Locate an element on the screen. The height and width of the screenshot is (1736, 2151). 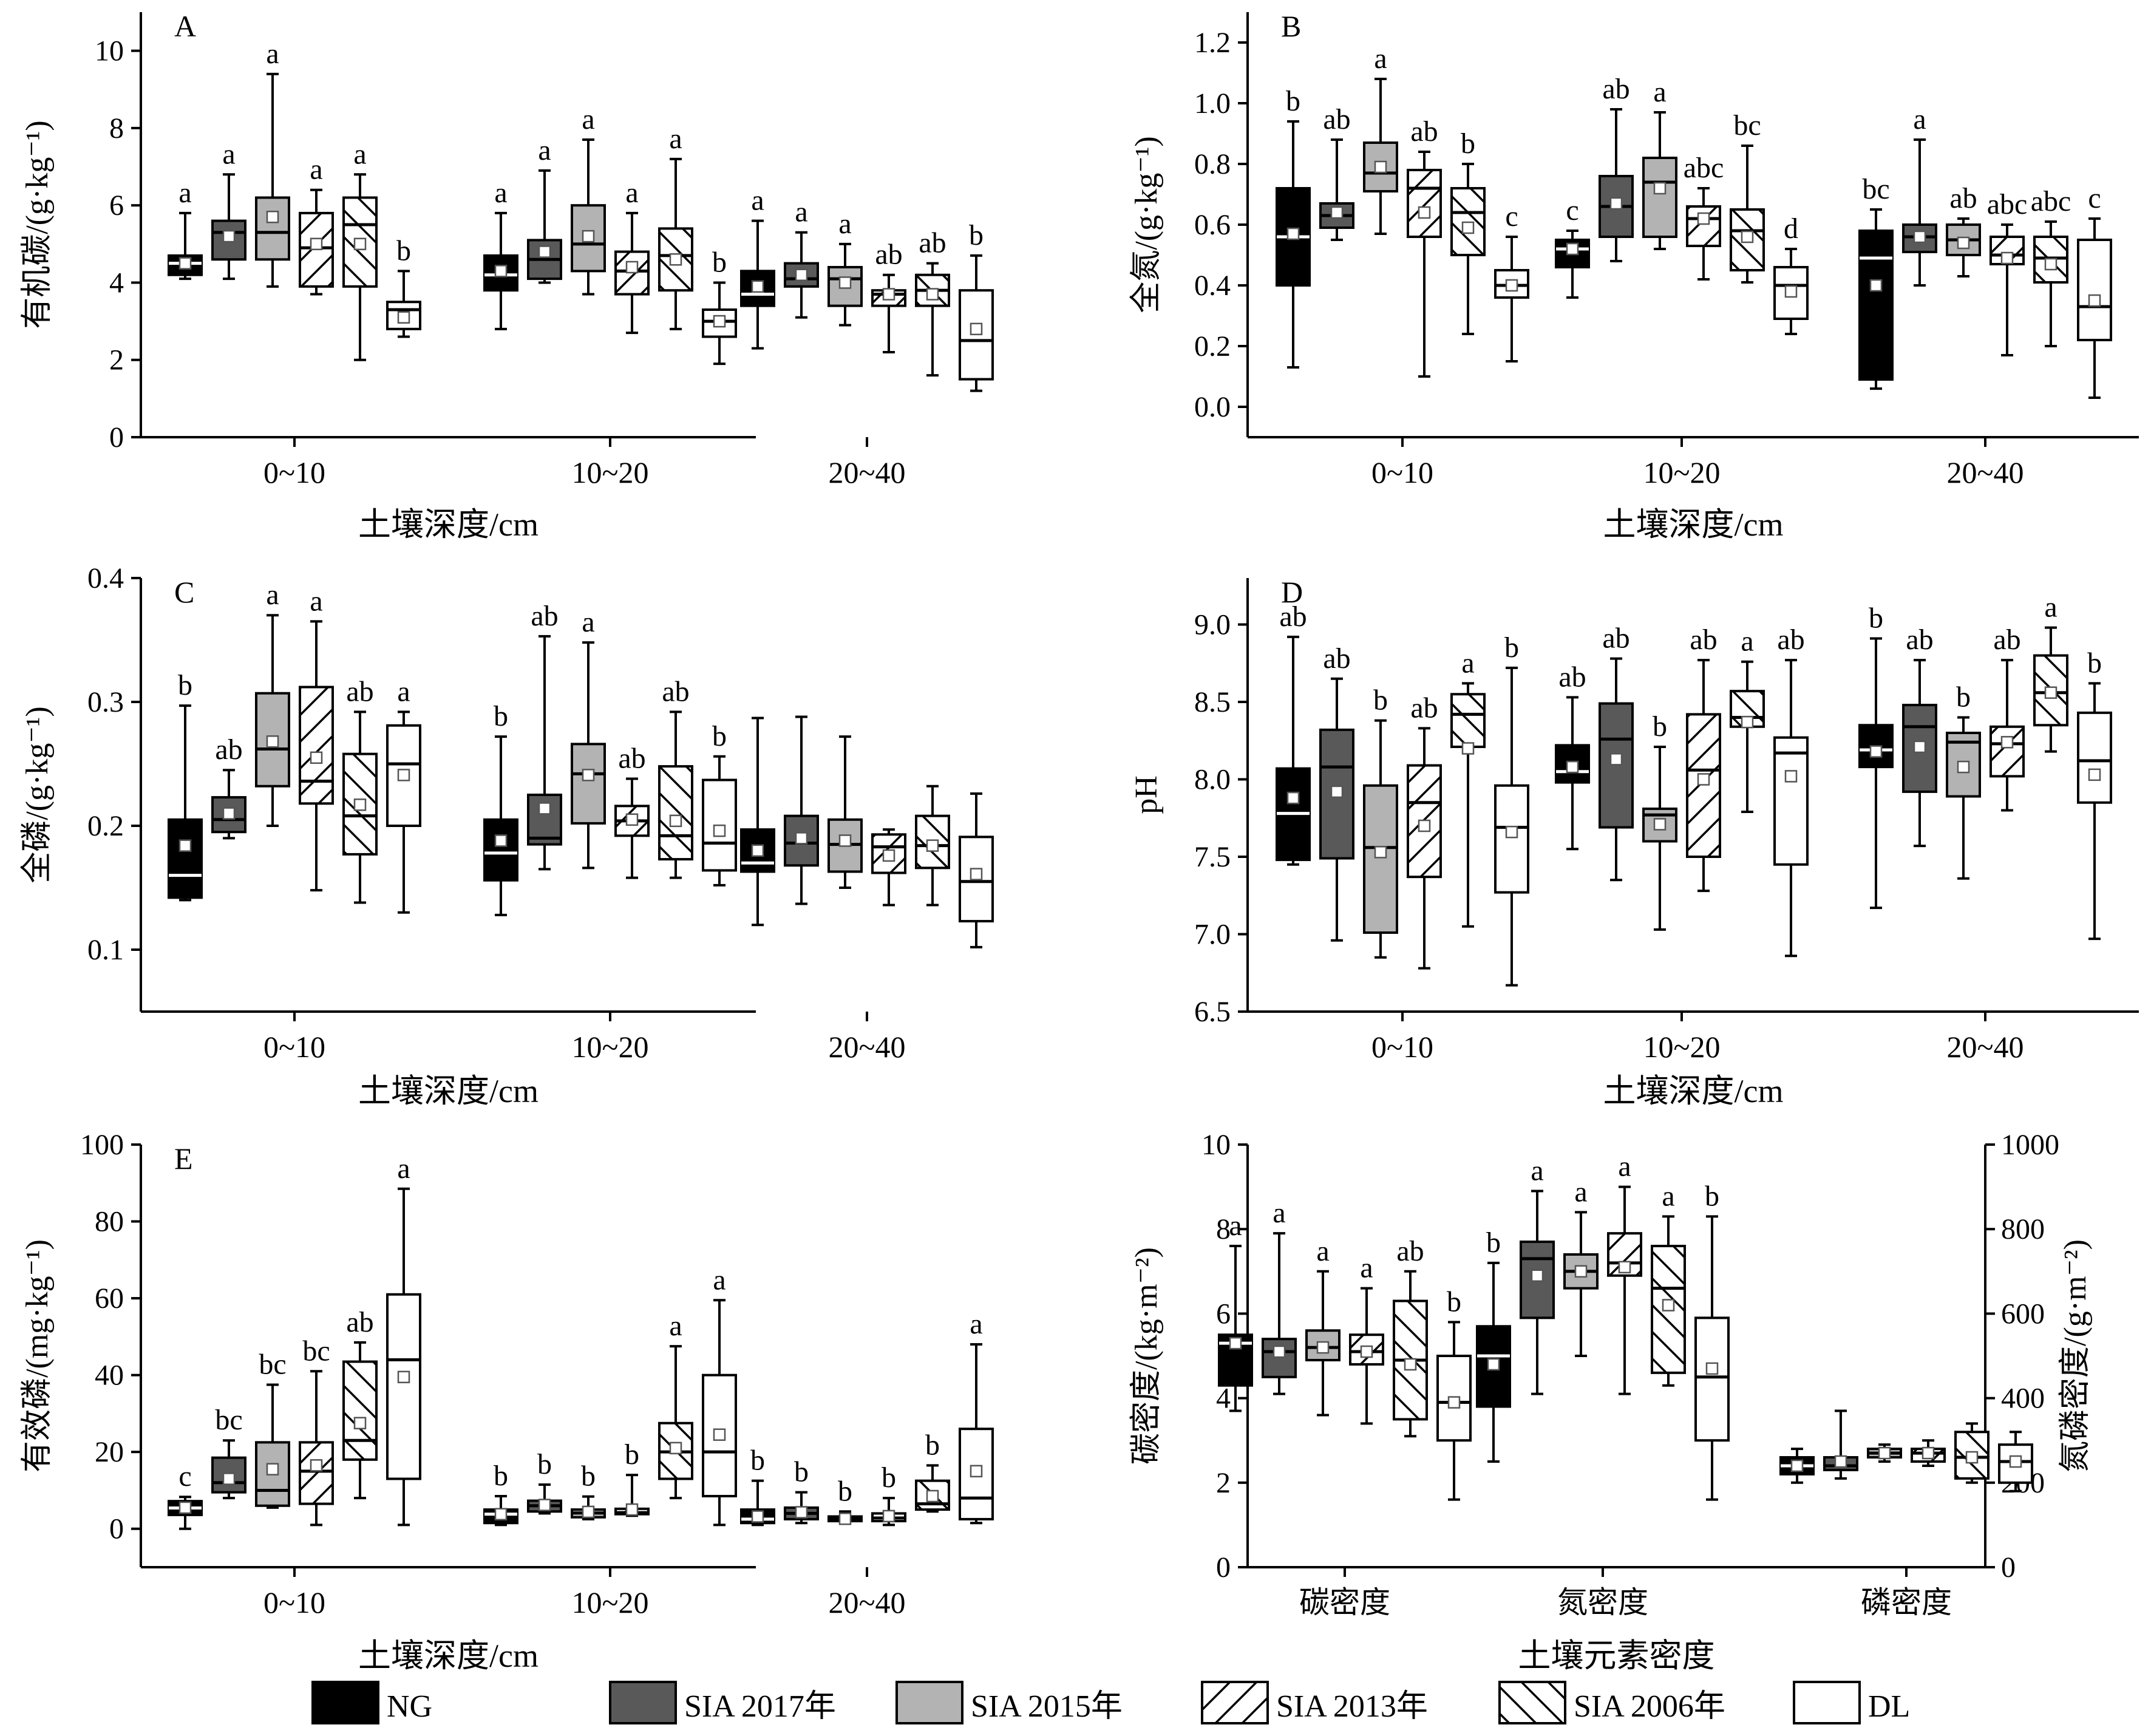
y-axis-label: 碳密度/(kg·m⁻²) is located at coordinates (1146, 1356).